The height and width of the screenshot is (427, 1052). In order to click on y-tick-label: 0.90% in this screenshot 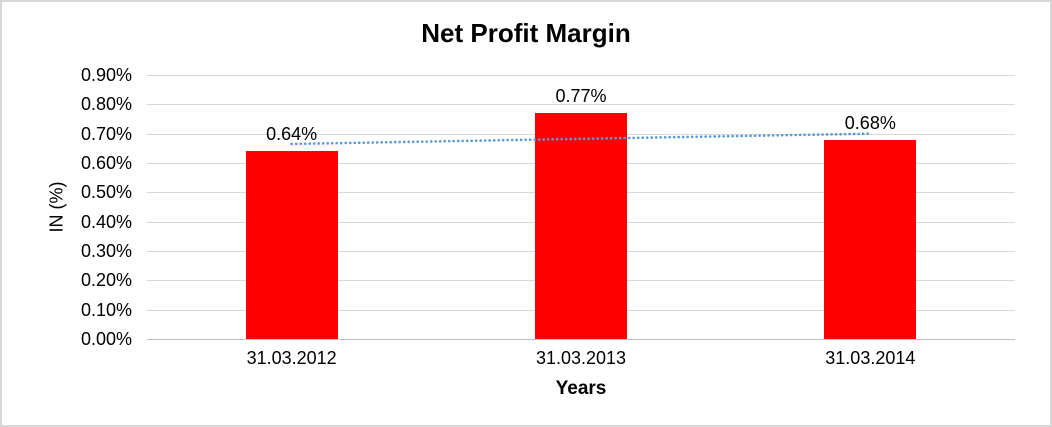, I will do `click(106, 75)`.